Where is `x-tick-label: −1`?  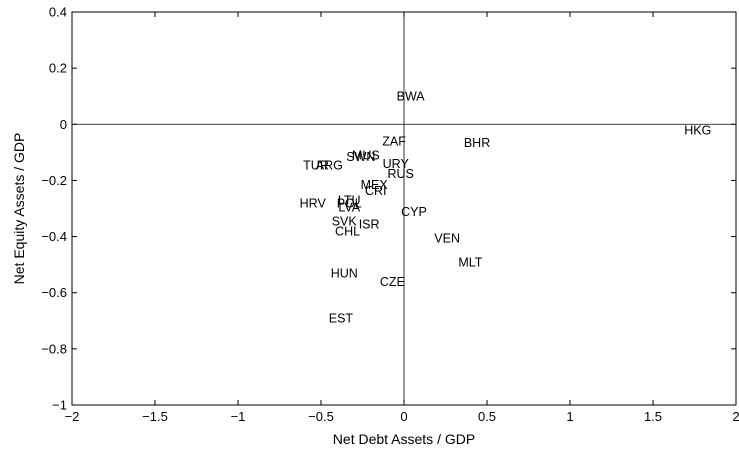 x-tick-label: −1 is located at coordinates (238, 416).